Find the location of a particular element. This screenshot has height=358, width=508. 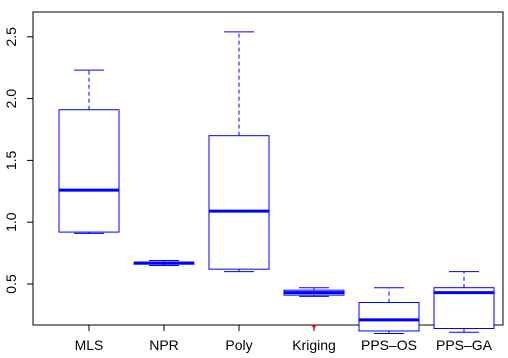

y-axis: 0.5 1.0 1.5 2.0 2.5 is located at coordinates (18, 160).